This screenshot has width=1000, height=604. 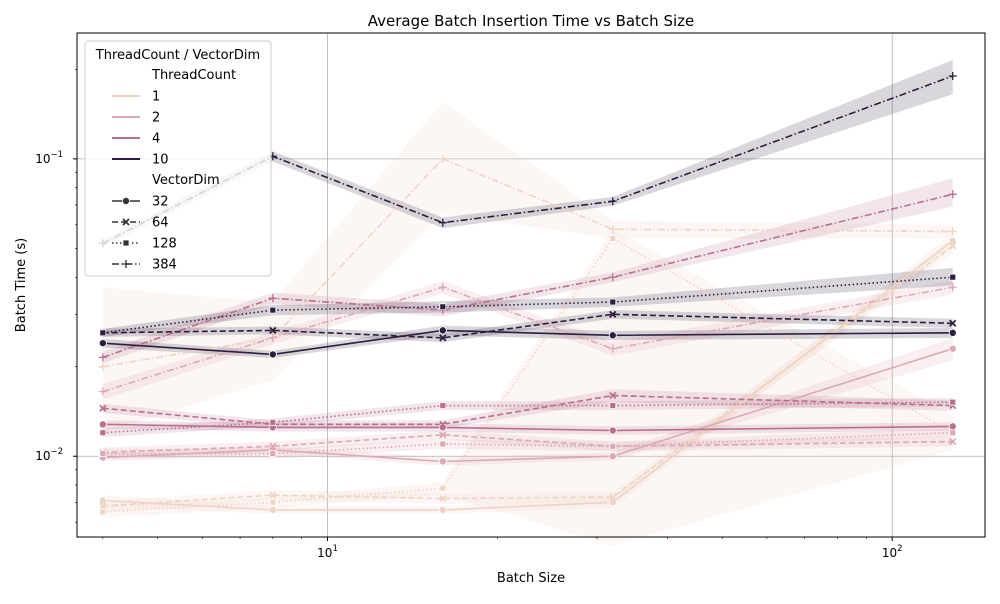 What do you see at coordinates (186, 180) in the screenshot?
I see `legend-style-title: VectorDim` at bounding box center [186, 180].